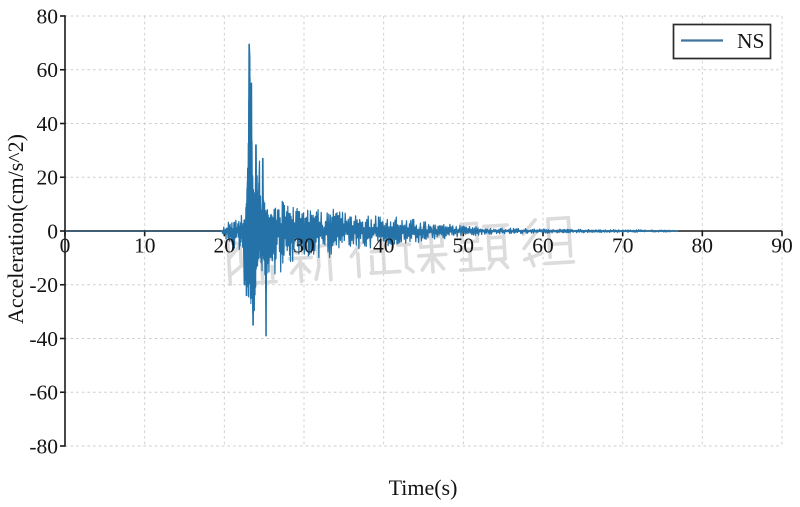  I want to click on svg-text: Acceleration(cm/s^2), so click(15, 229).